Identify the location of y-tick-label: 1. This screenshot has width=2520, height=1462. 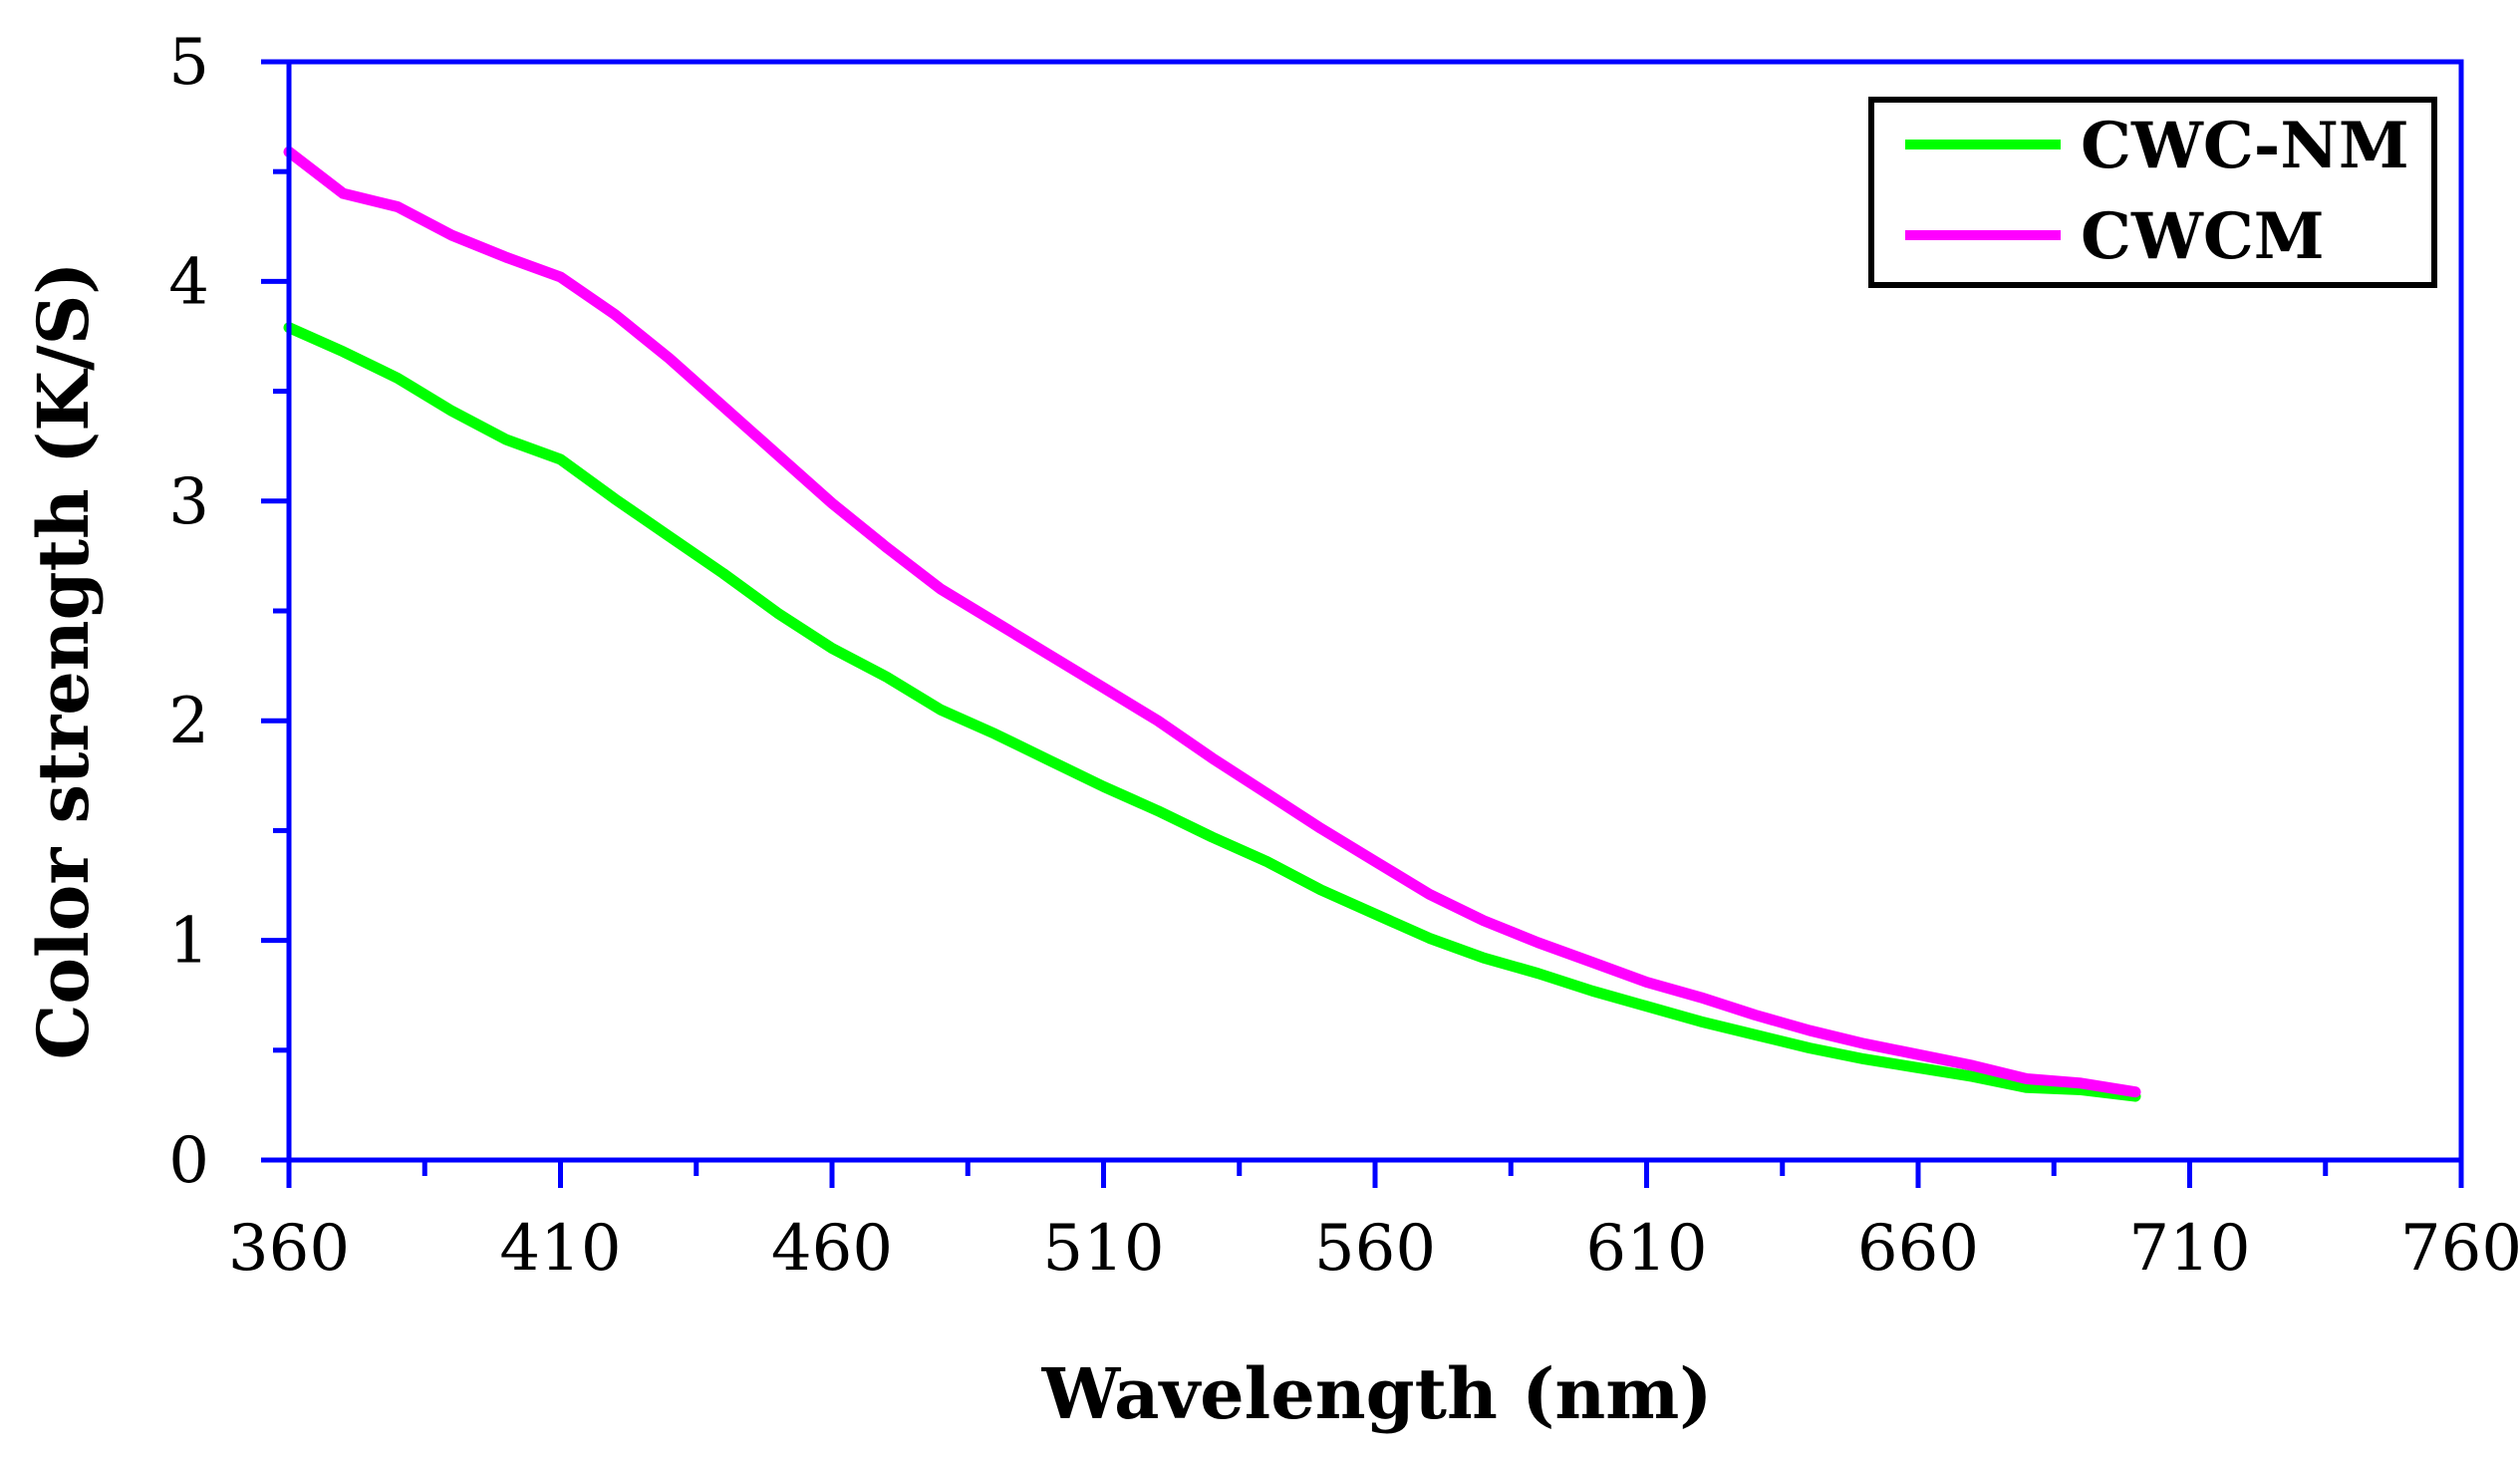
(188, 942).